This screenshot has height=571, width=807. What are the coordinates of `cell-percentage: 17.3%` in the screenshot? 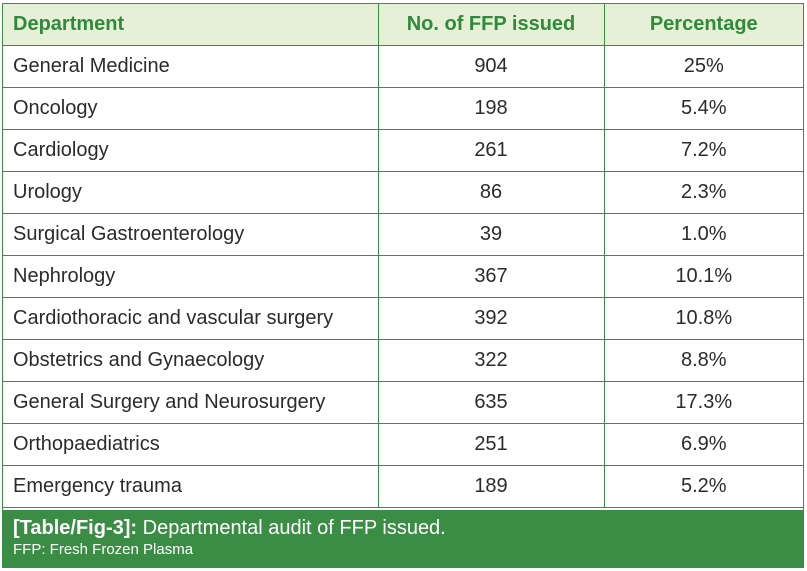 It's located at (703, 402).